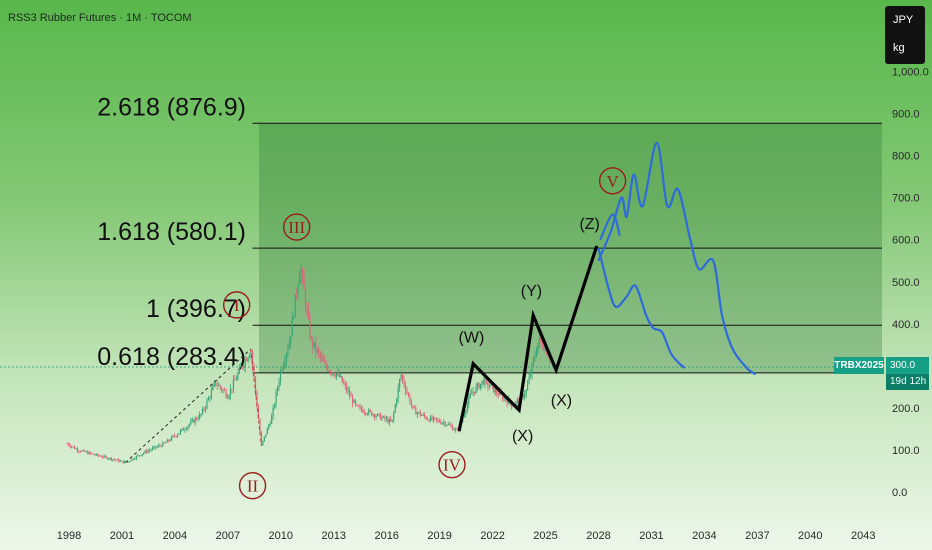 The width and height of the screenshot is (932, 550). Describe the element at coordinates (610, 227) in the screenshot. I see `projection-path` at that location.